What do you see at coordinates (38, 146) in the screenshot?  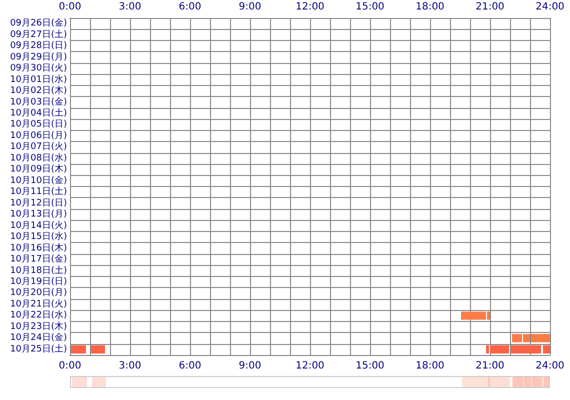 I see `y-tick-label: 10月07日(火)` at bounding box center [38, 146].